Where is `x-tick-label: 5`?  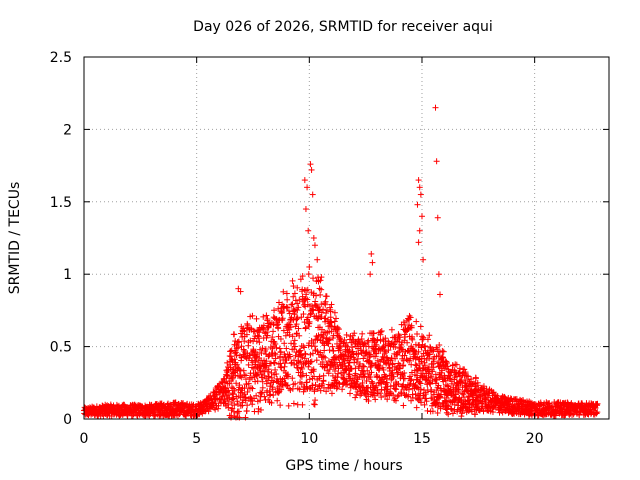 x-tick-label: 5 is located at coordinates (196, 439).